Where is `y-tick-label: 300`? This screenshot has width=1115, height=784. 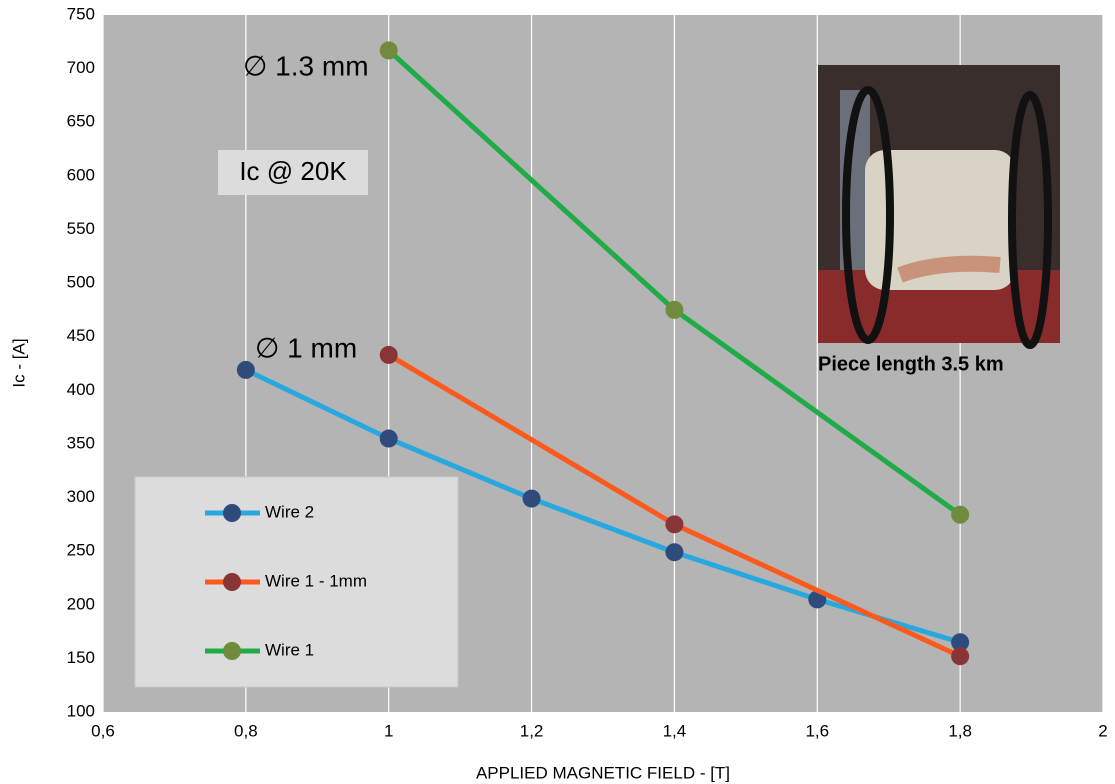 y-tick-label: 300 is located at coordinates (81, 496).